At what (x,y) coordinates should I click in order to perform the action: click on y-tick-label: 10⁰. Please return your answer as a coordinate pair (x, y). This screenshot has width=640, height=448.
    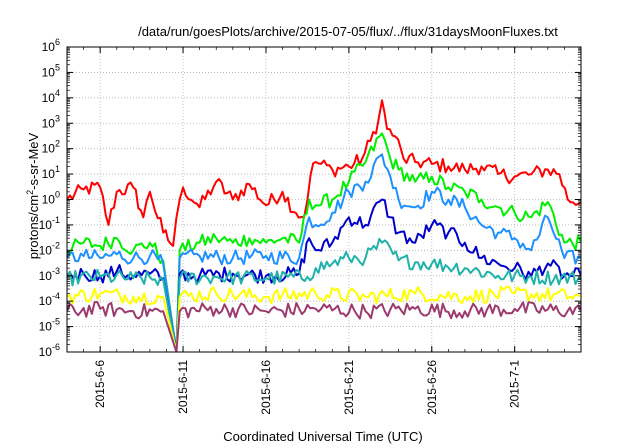
    Looking at the image, I should click on (51, 198).